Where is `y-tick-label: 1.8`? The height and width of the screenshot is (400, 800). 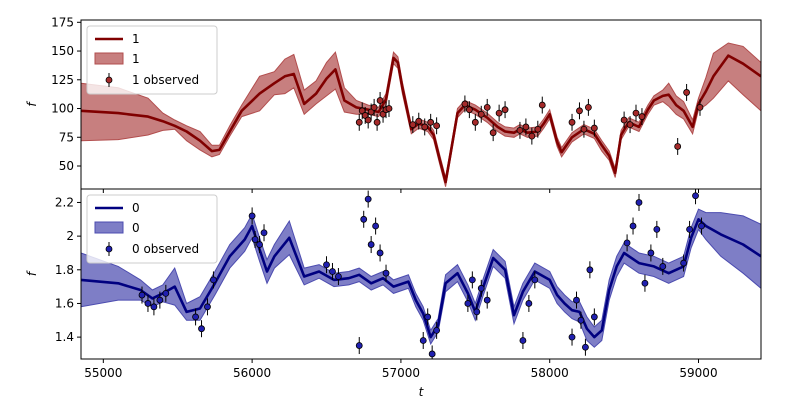
y-tick-label: 1.8 is located at coordinates (64, 270).